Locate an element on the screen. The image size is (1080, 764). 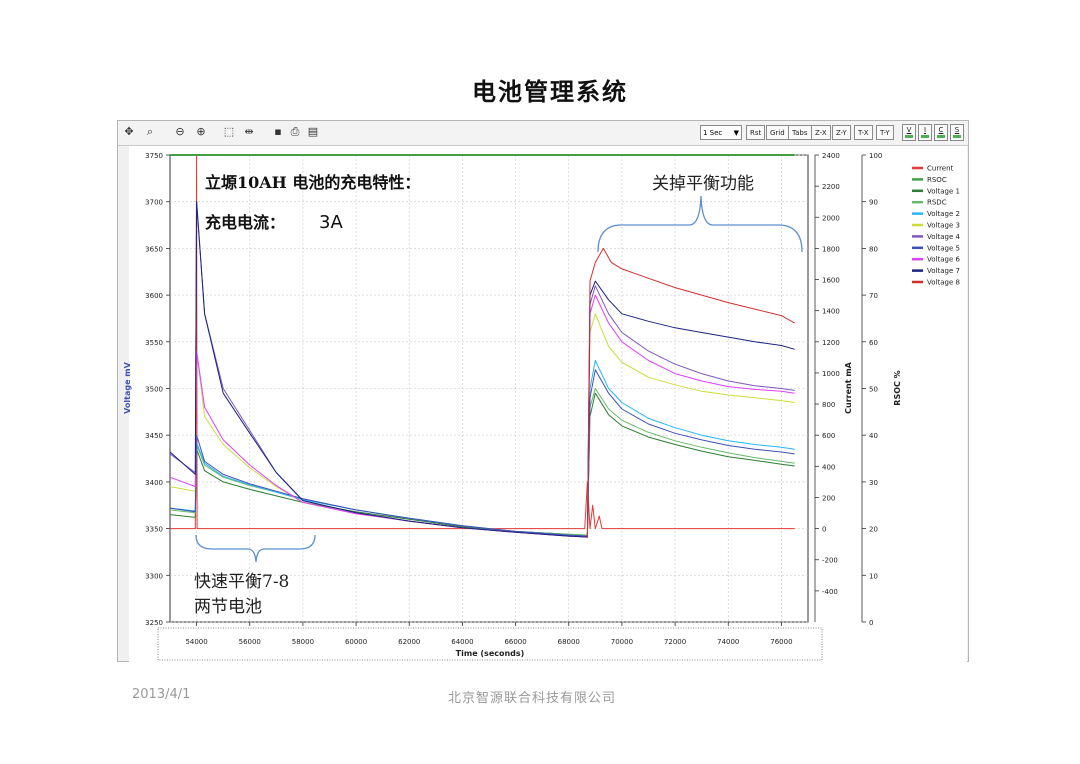
x-tick-label: 62000 is located at coordinates (409, 642).